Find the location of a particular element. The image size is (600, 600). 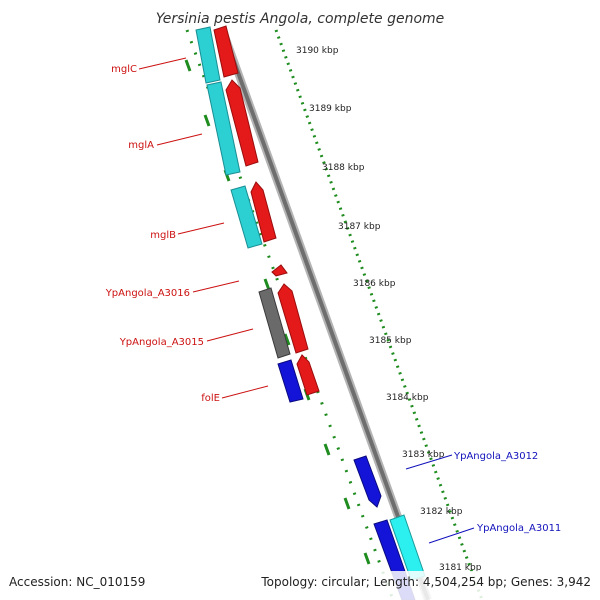

gene-folE-blue is located at coordinates (290, 381).